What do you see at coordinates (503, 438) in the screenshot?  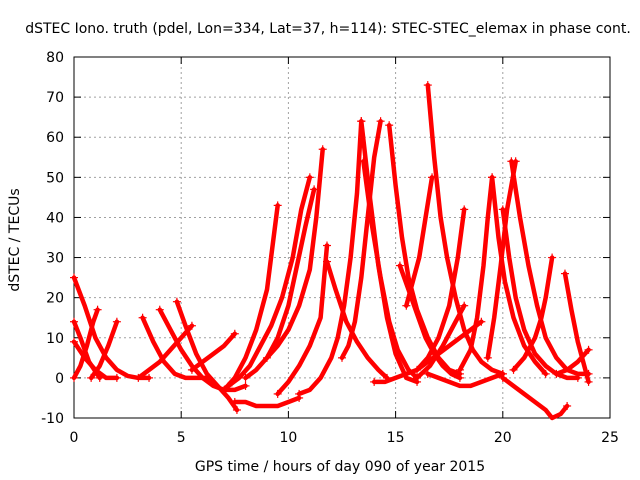 I see `x-tick-label: 20` at bounding box center [503, 438].